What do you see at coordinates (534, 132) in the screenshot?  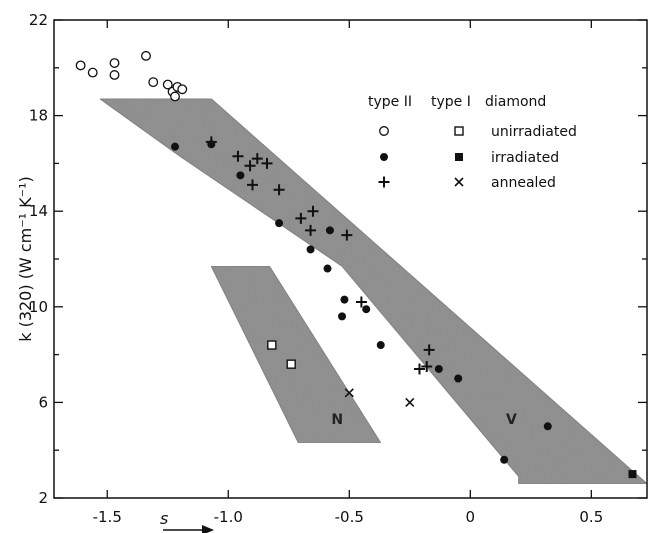 I see `legend-label-unirradiated: unirradiated` at bounding box center [534, 132].